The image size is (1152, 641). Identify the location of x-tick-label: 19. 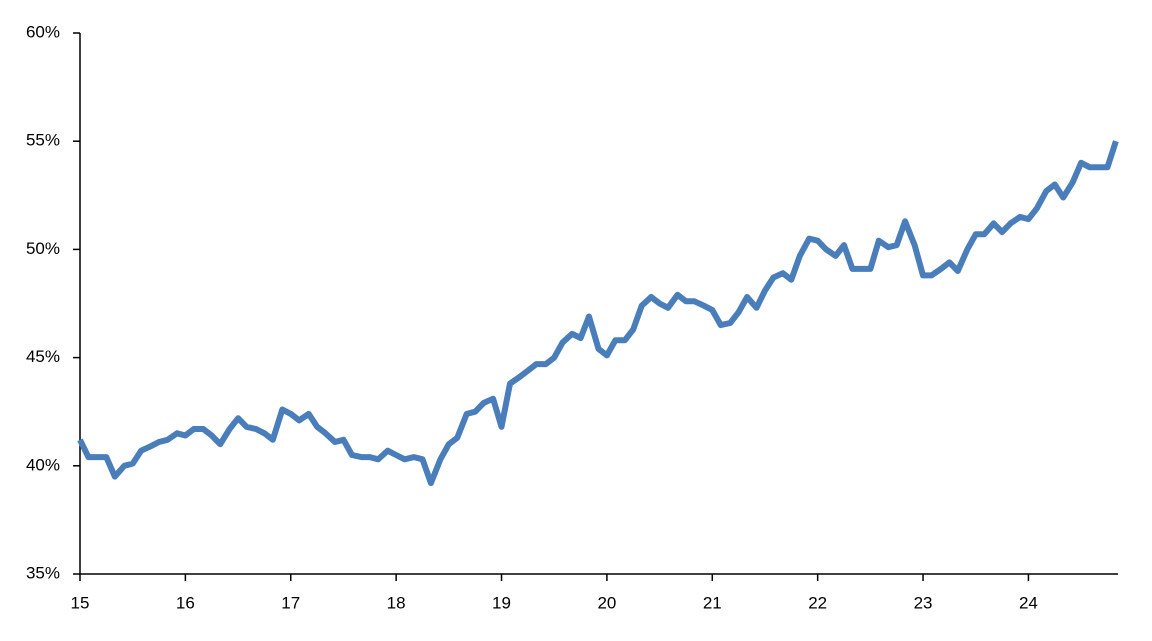
(501, 602).